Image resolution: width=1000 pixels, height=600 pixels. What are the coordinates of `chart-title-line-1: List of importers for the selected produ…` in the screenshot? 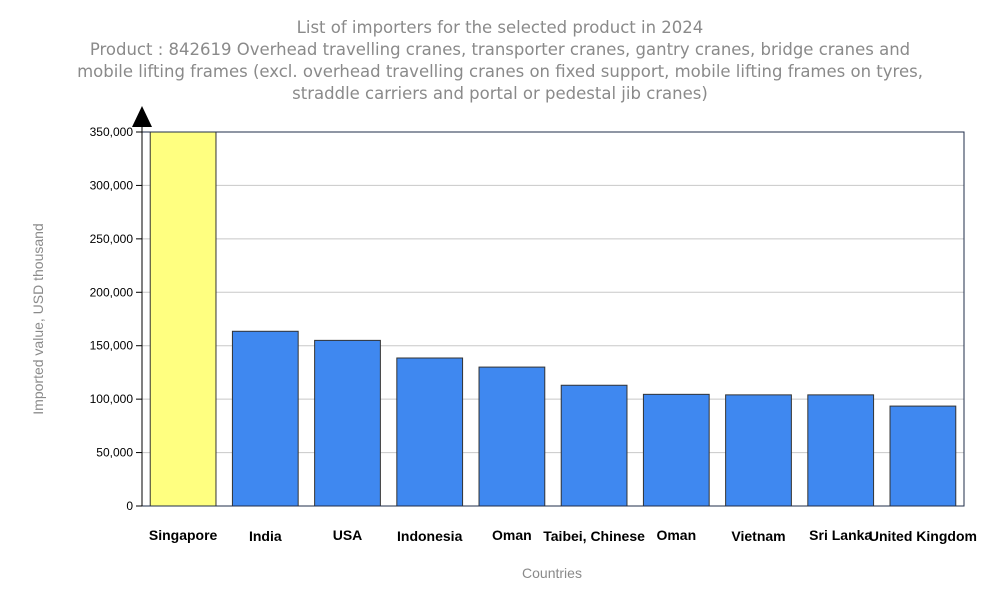 It's located at (500, 27).